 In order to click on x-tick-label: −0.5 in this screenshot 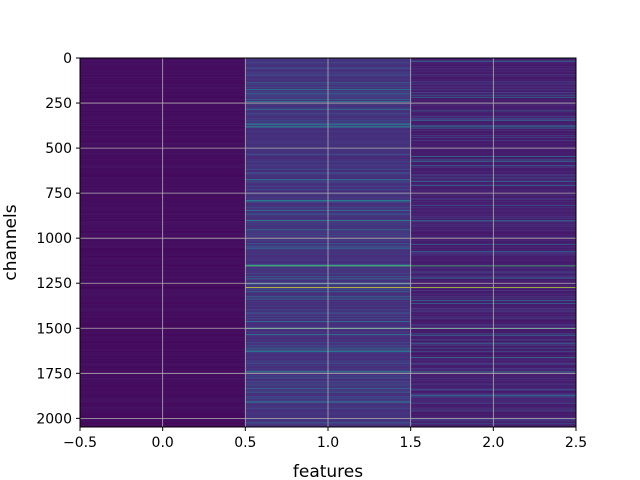, I will do `click(80, 443)`.